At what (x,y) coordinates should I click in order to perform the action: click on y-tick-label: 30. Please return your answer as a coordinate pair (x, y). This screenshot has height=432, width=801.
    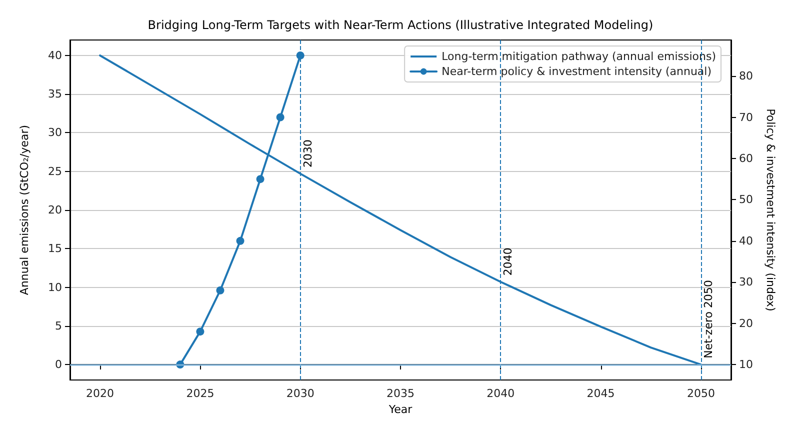
    Looking at the image, I should click on (55, 133).